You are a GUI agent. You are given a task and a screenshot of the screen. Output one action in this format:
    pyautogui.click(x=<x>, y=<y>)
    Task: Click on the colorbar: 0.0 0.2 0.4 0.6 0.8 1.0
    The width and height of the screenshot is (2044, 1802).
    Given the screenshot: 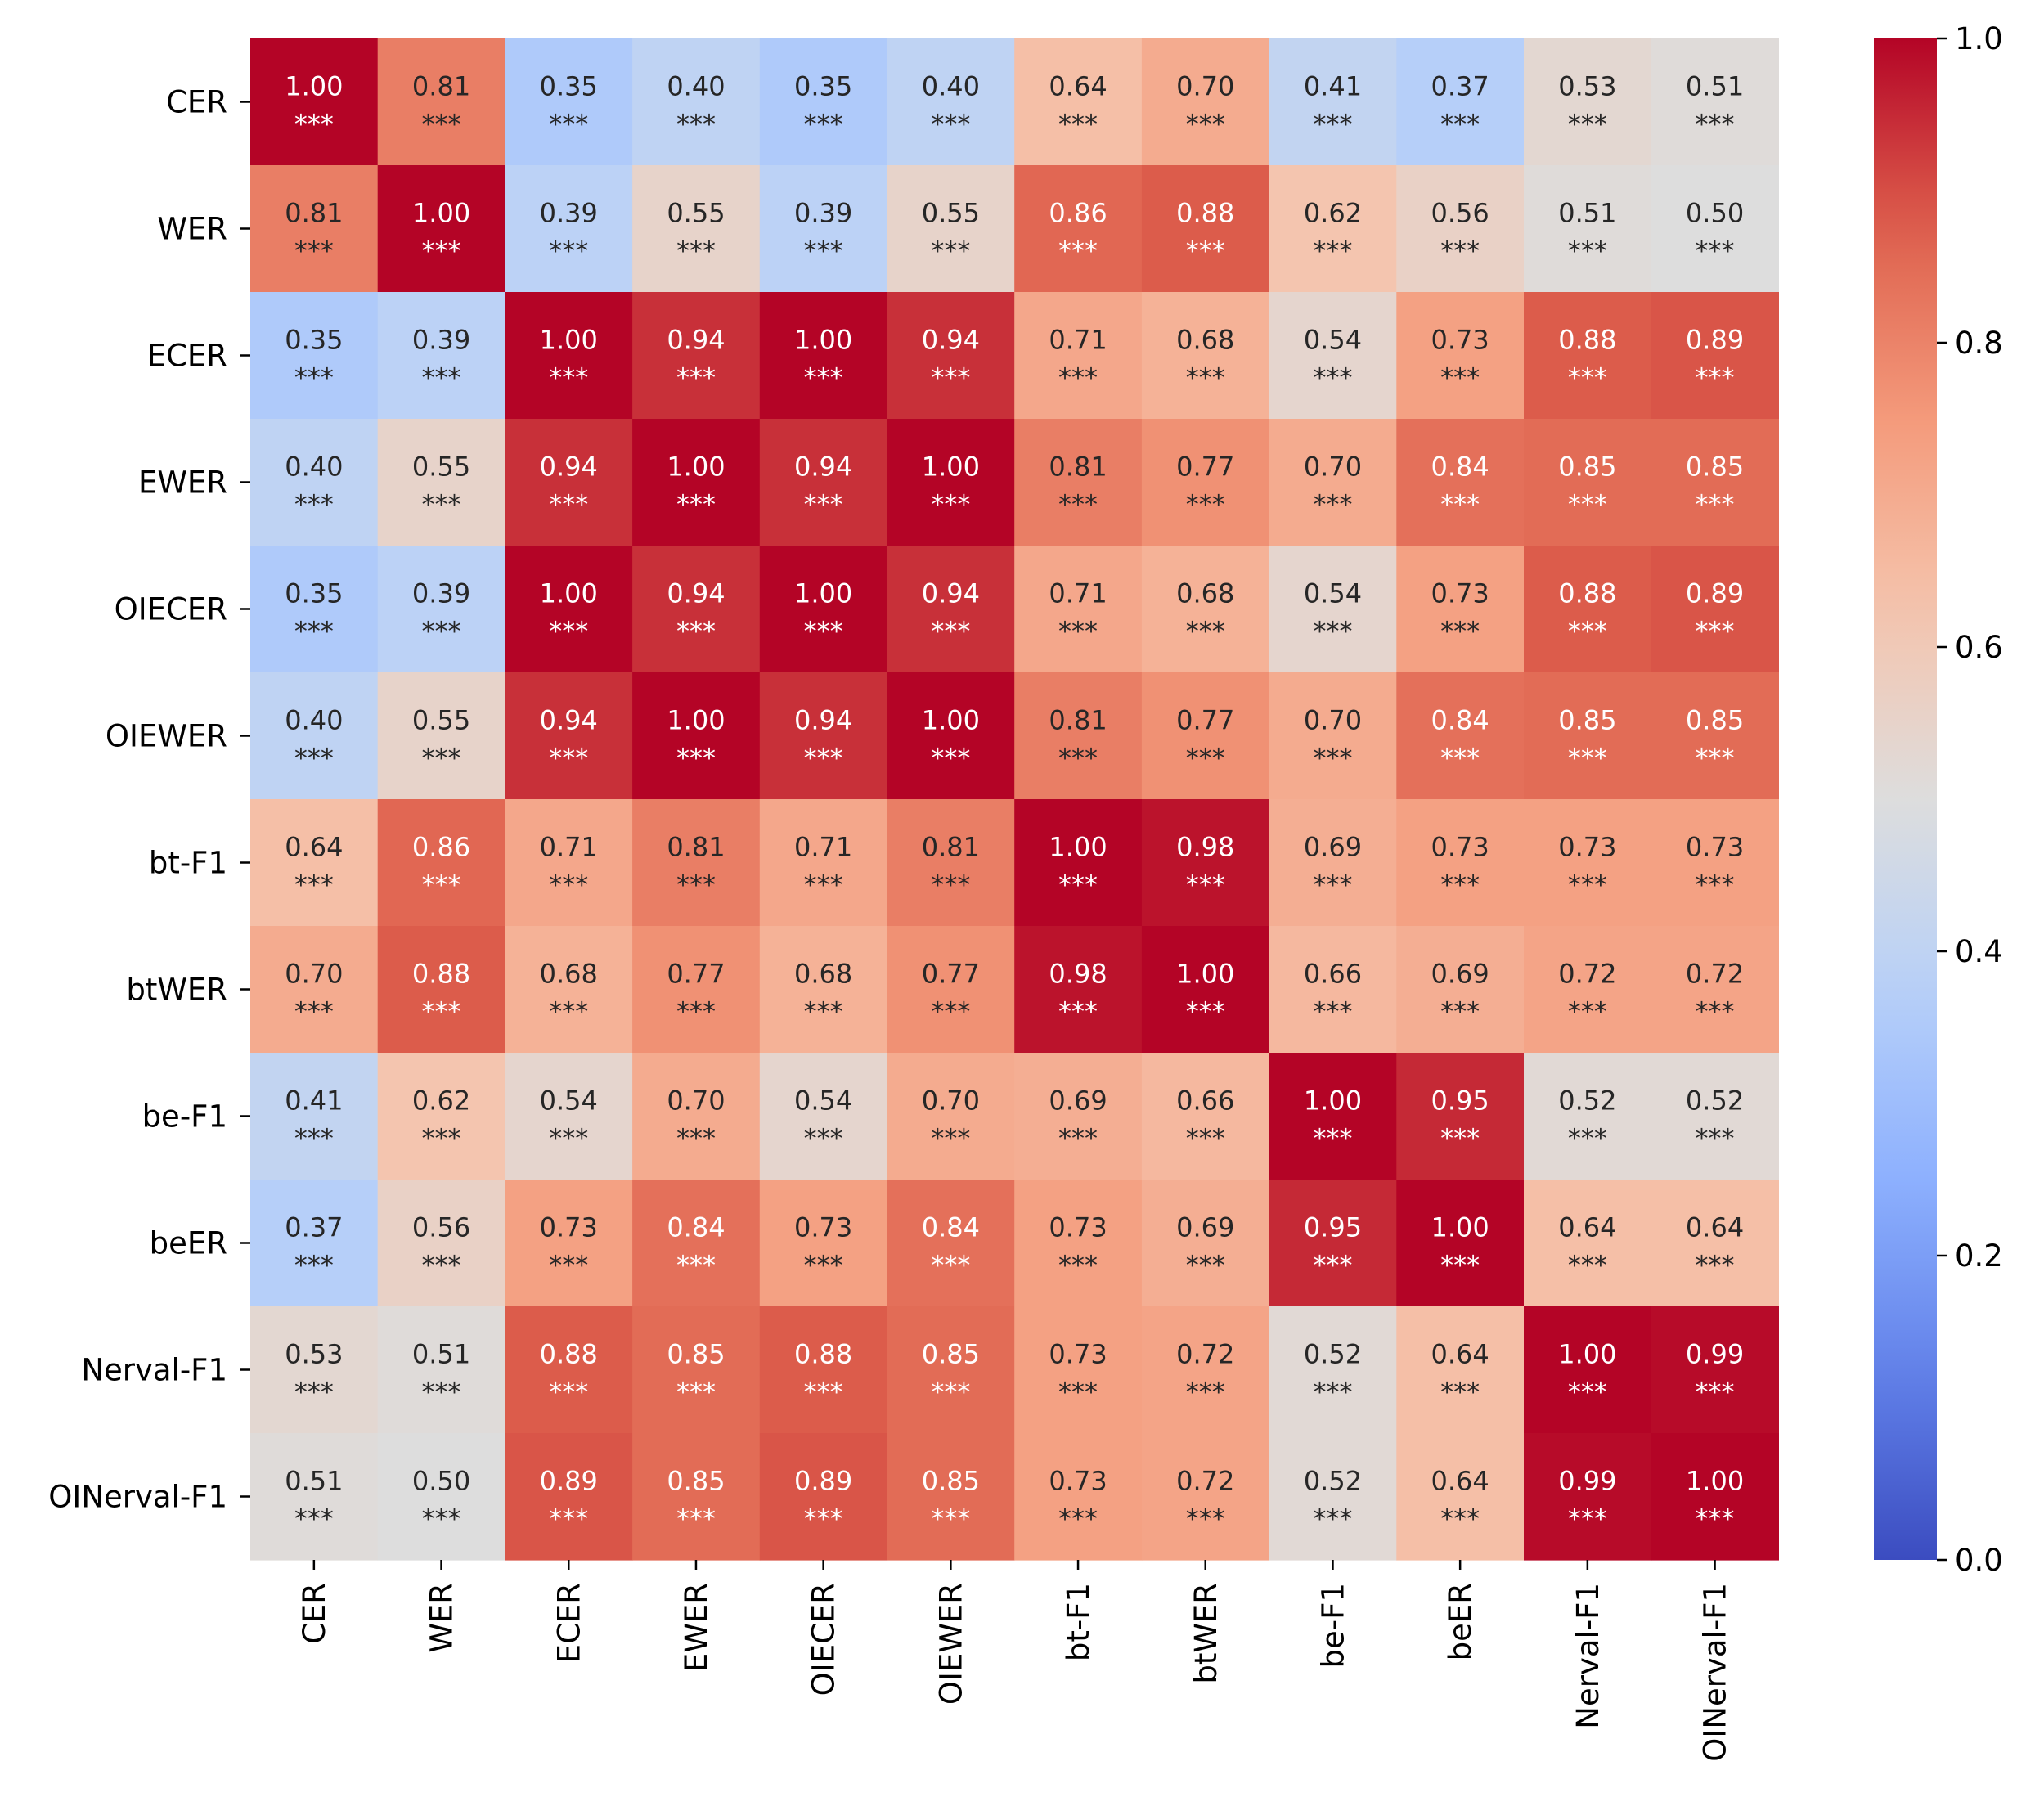 What is the action you would take?
    pyautogui.click(x=1938, y=799)
    